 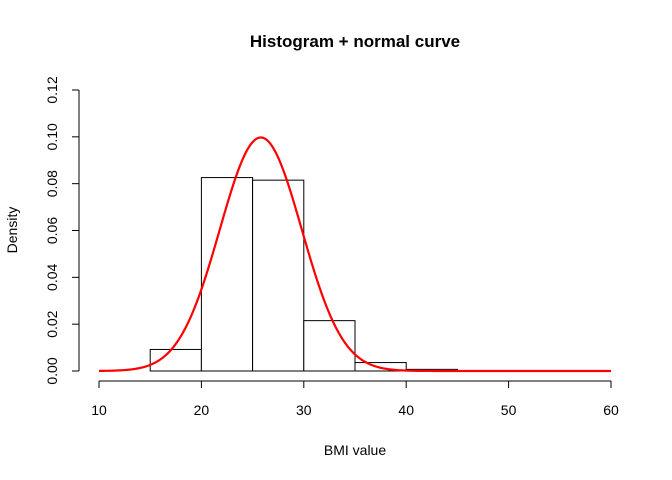 What do you see at coordinates (52, 183) in the screenshot?
I see `y-tick-label-4: 0.08` at bounding box center [52, 183].